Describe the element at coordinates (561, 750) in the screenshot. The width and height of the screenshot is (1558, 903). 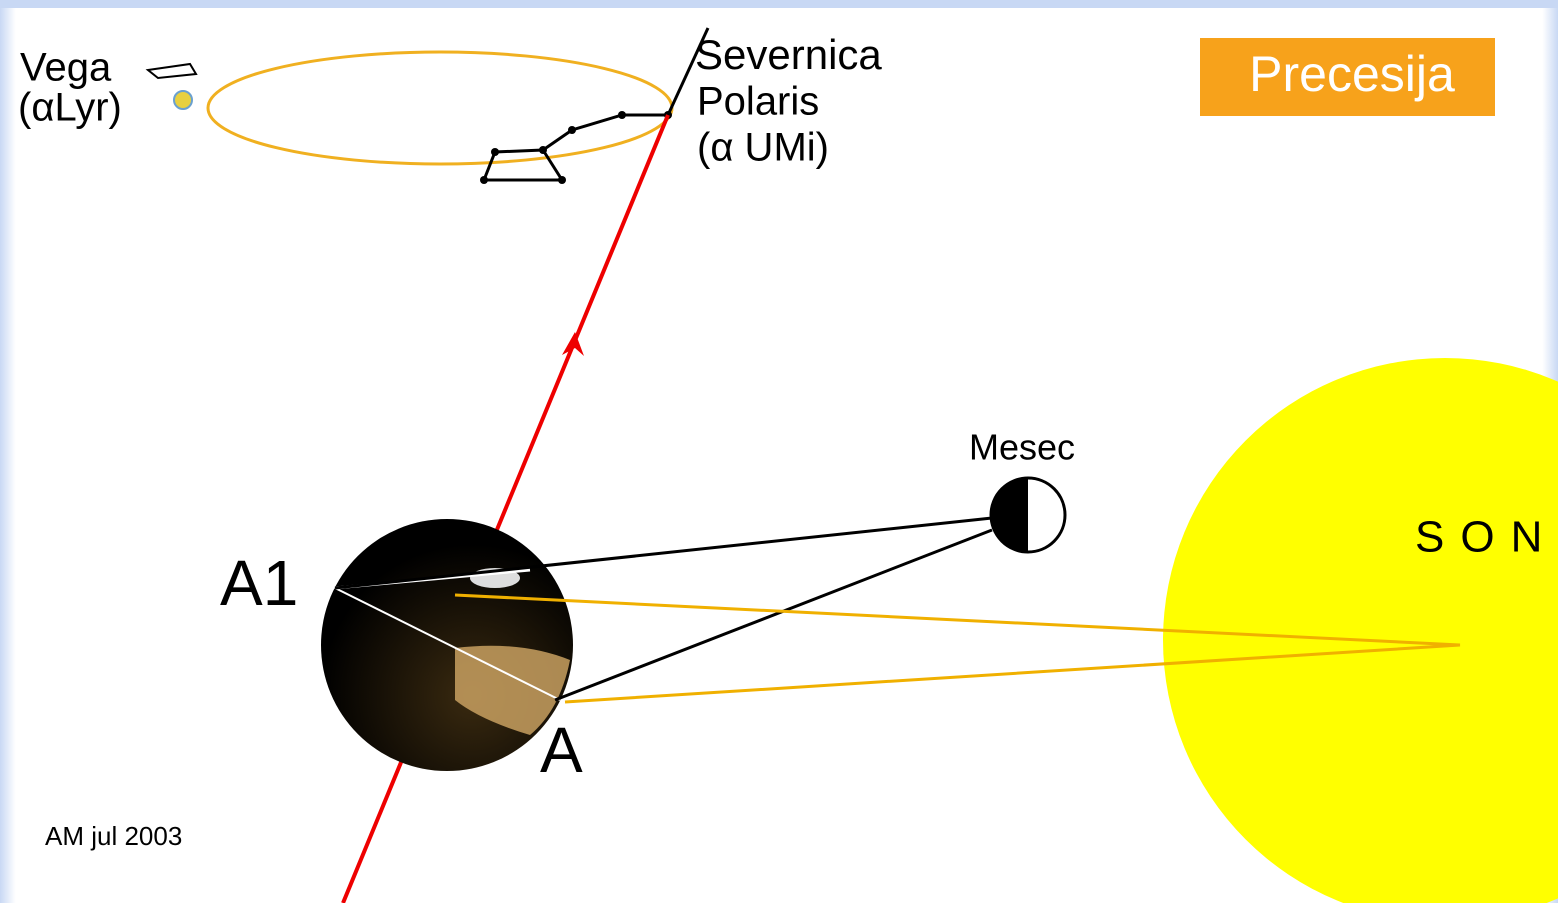
I see `point-a: A` at that location.